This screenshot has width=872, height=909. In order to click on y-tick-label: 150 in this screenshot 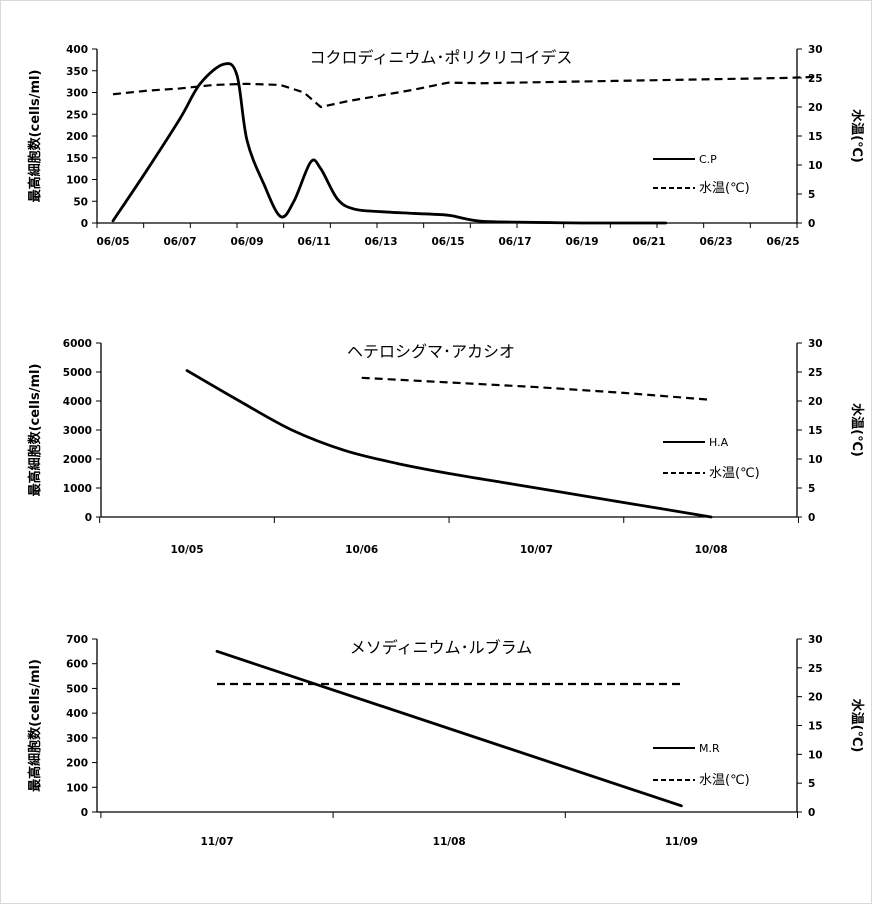, I will do `click(77, 159)`.